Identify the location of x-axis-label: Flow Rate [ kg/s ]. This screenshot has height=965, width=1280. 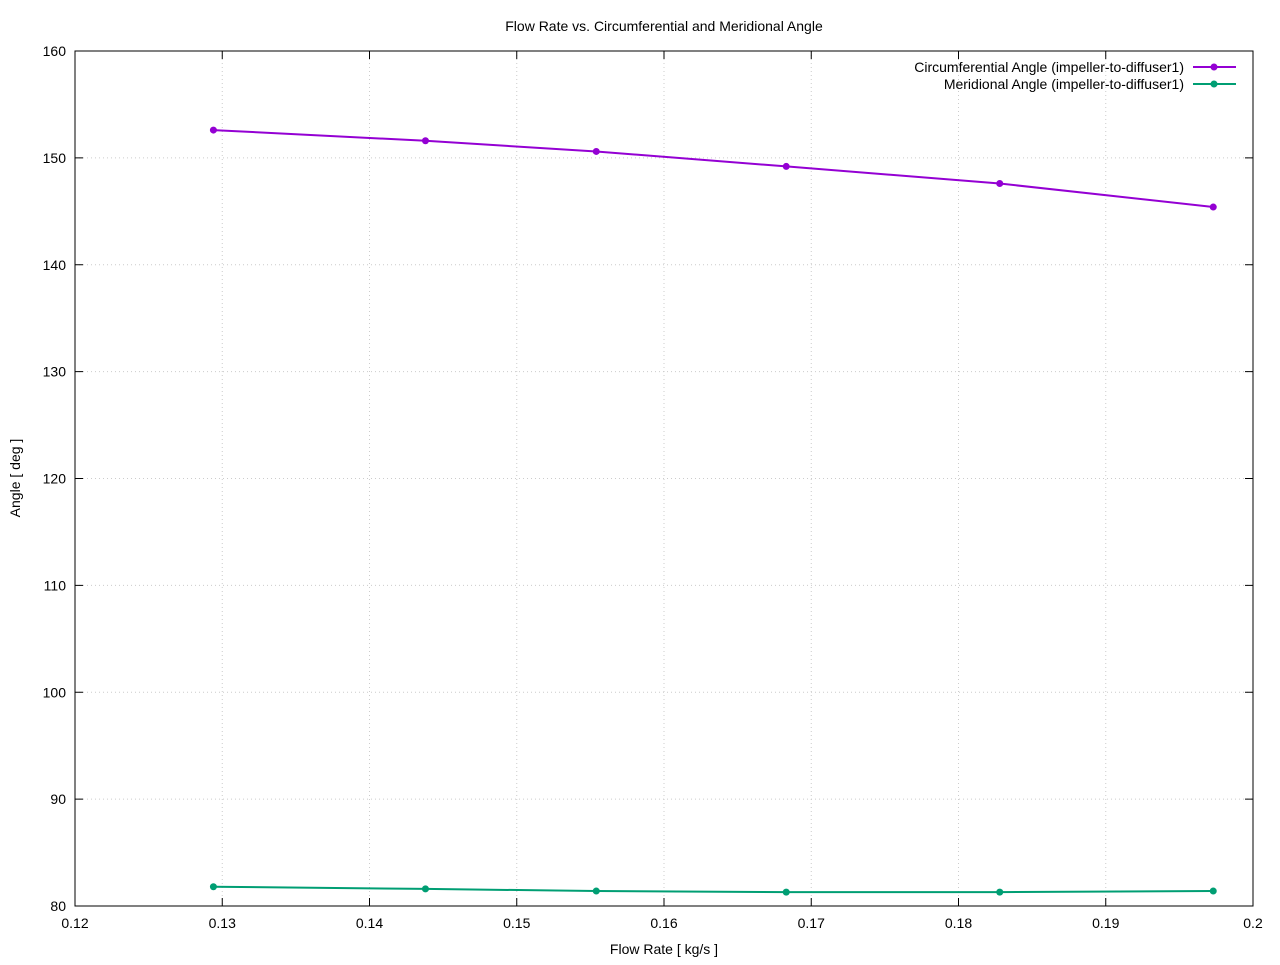
(664, 949).